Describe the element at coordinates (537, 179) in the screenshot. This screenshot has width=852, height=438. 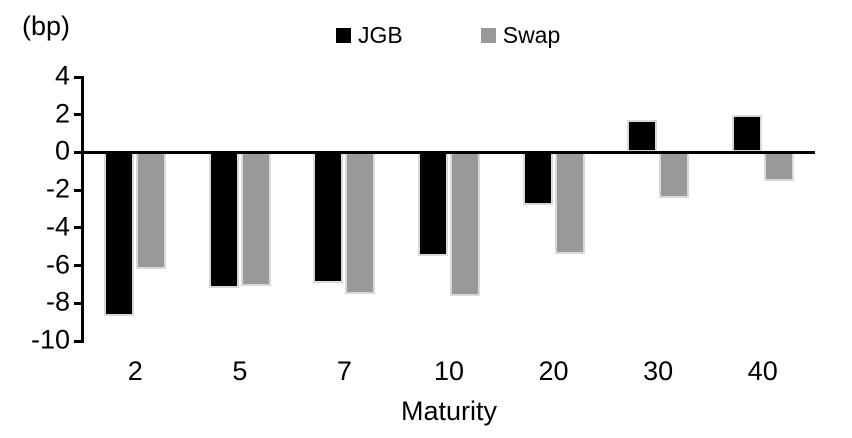
I see `bar-jgb-20y` at that location.